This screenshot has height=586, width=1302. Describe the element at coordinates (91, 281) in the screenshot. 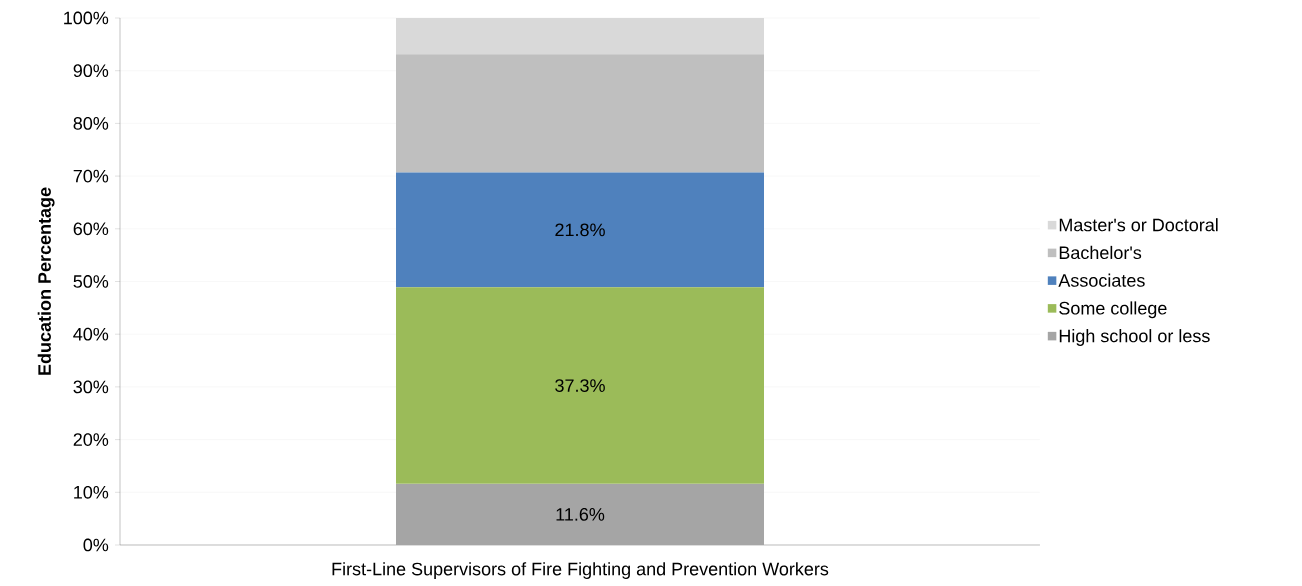

I see `y-tick-label: 50%` at that location.